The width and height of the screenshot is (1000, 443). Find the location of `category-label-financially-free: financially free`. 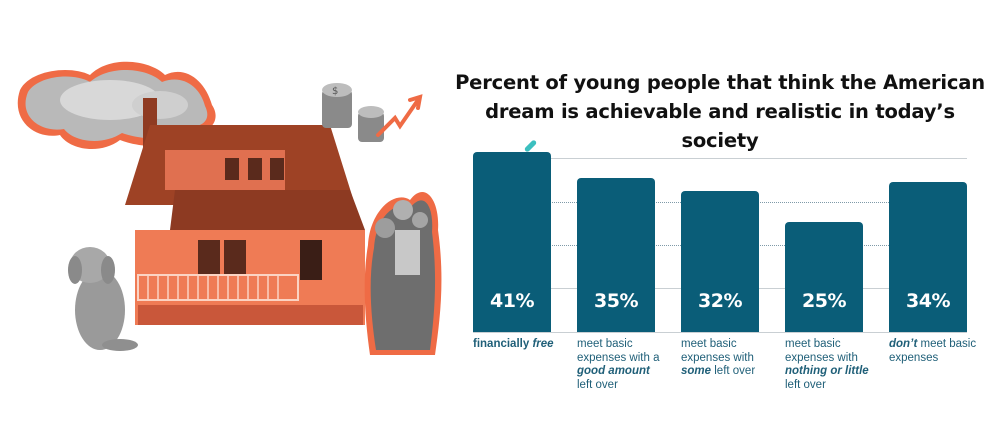

category-label-financially-free: financially free is located at coordinates (518, 345).